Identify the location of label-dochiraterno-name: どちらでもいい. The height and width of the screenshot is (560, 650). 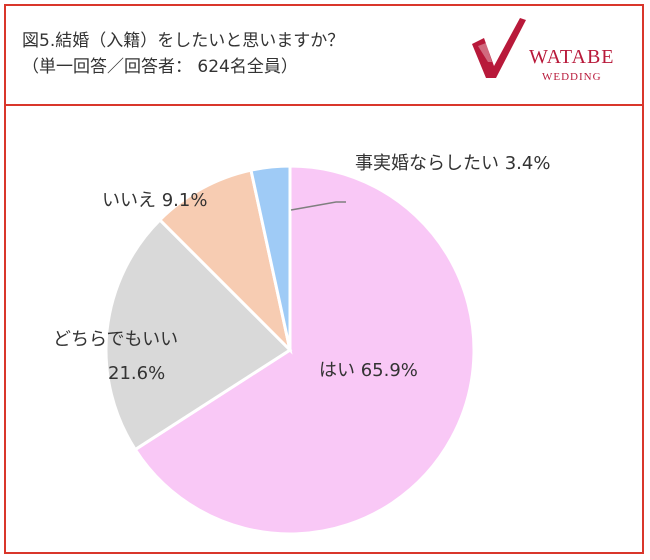
(115, 339).